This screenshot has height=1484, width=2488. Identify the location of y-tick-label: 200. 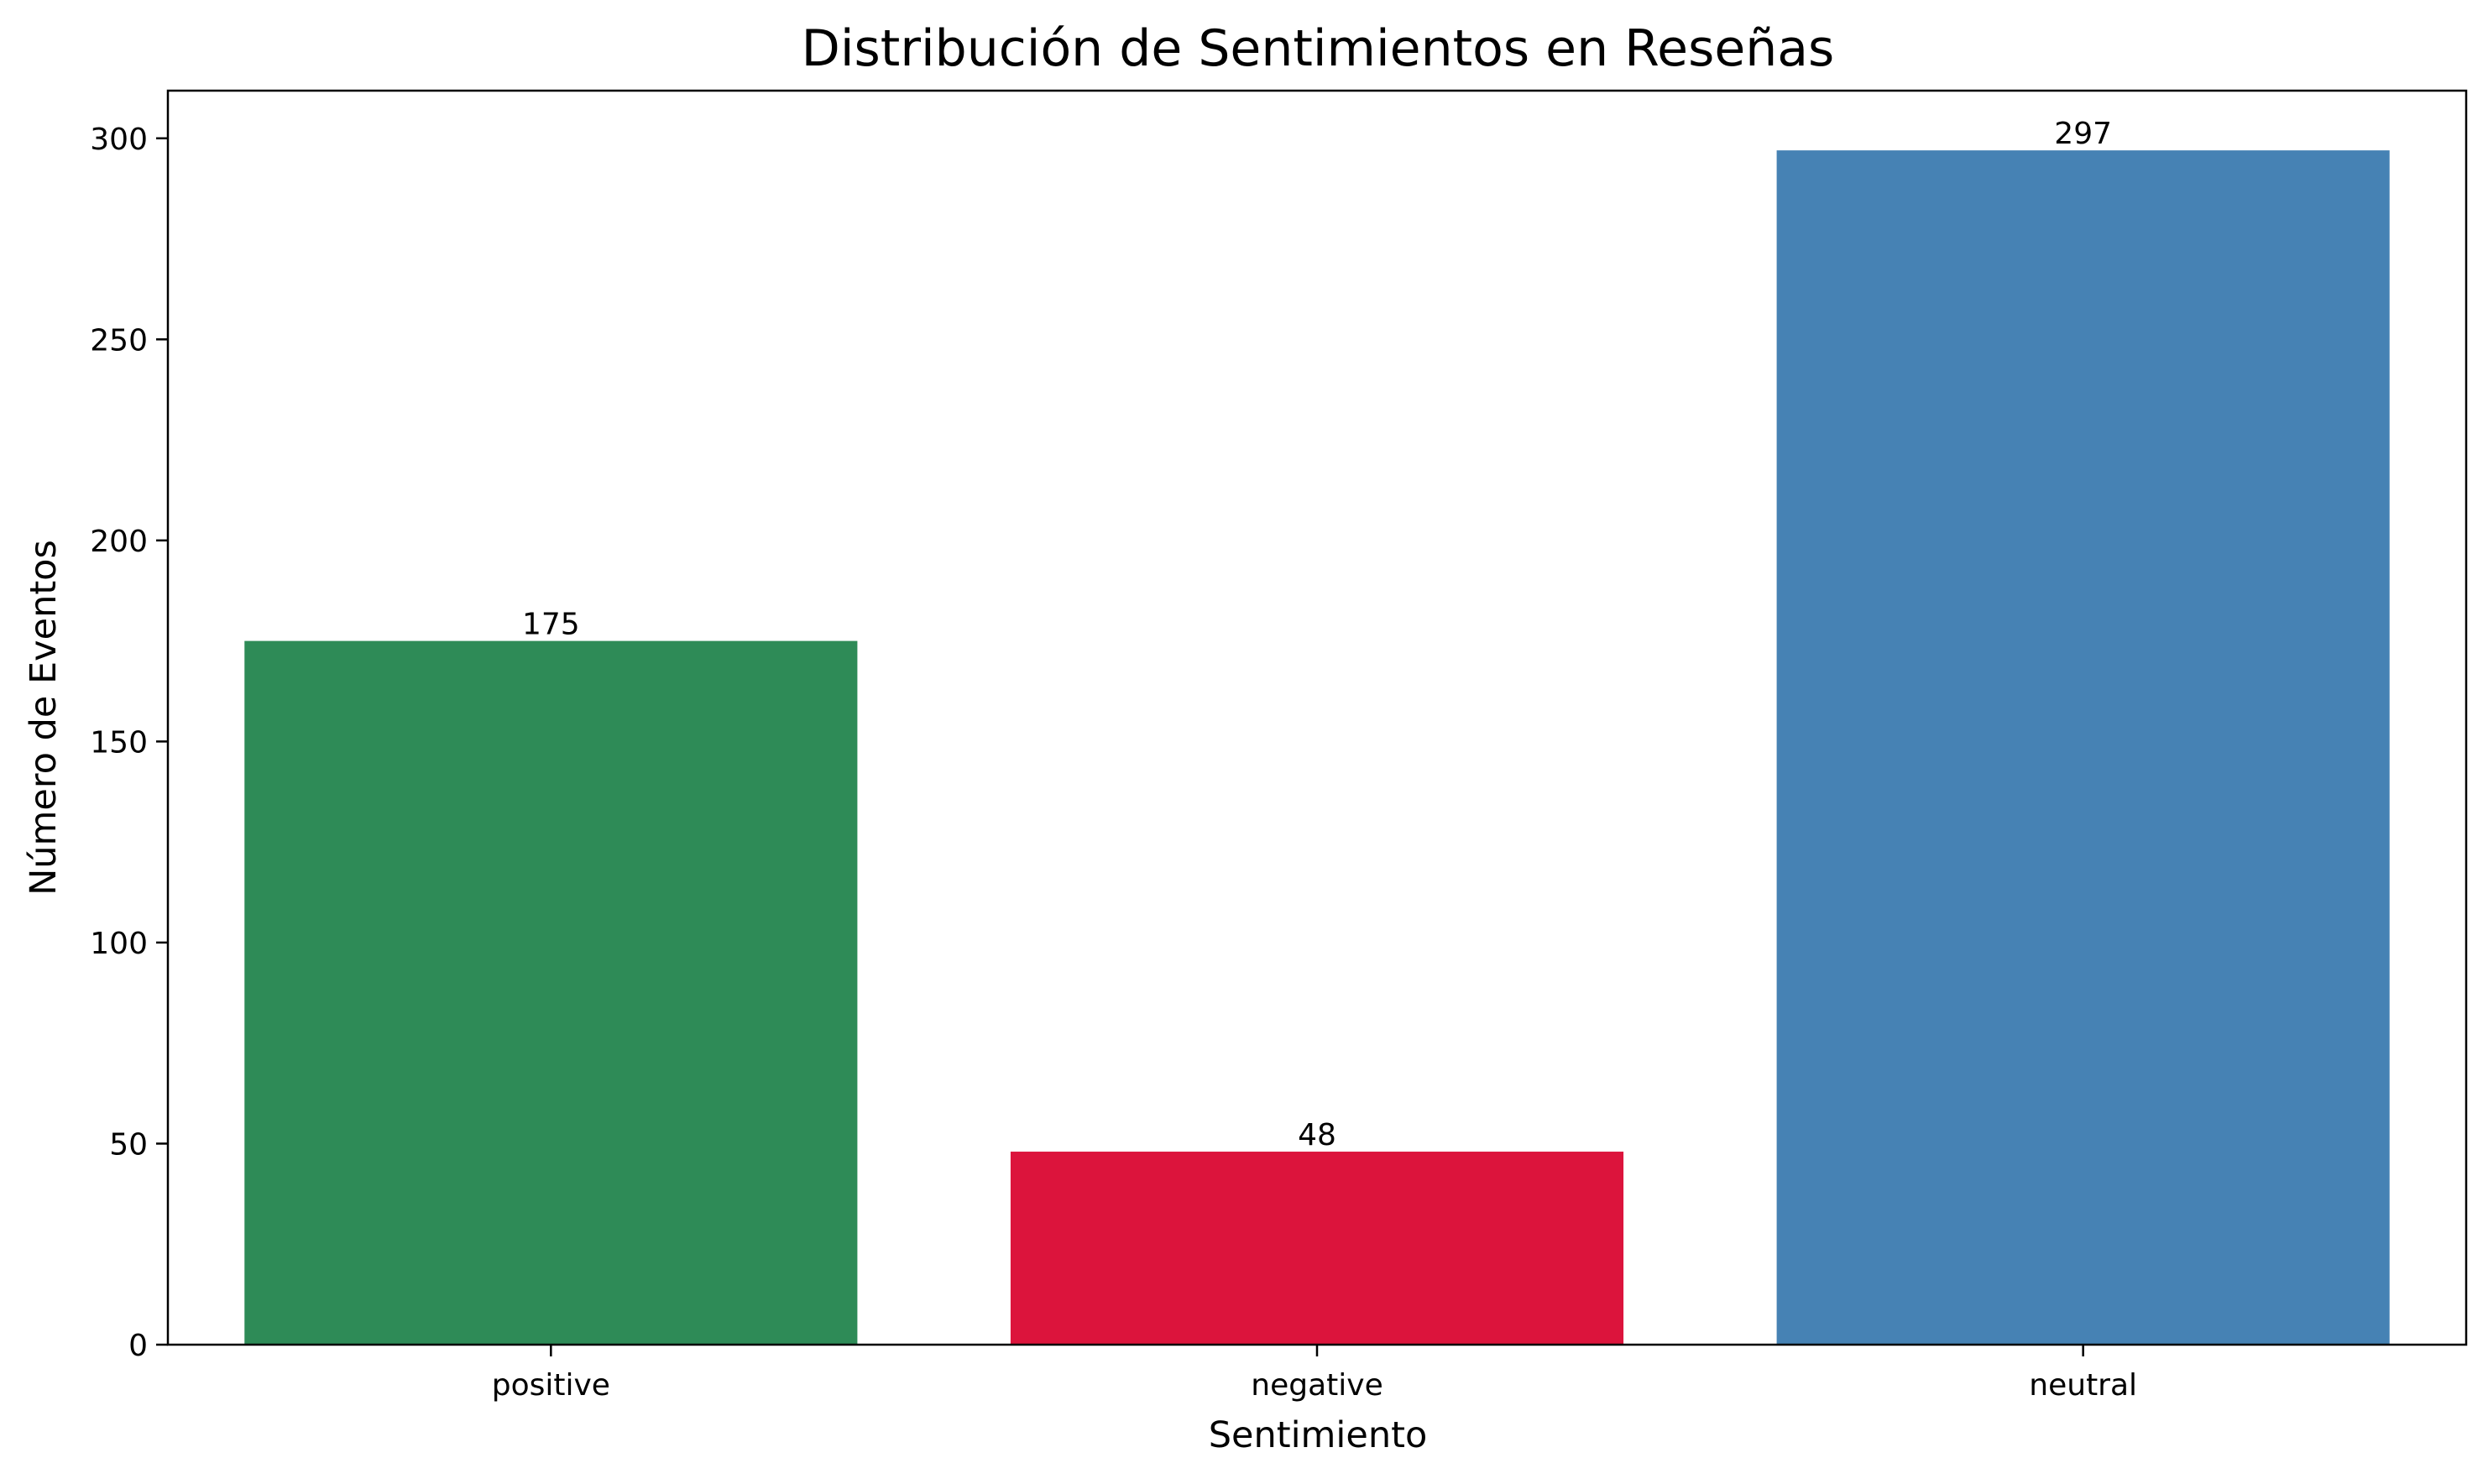
(119, 542).